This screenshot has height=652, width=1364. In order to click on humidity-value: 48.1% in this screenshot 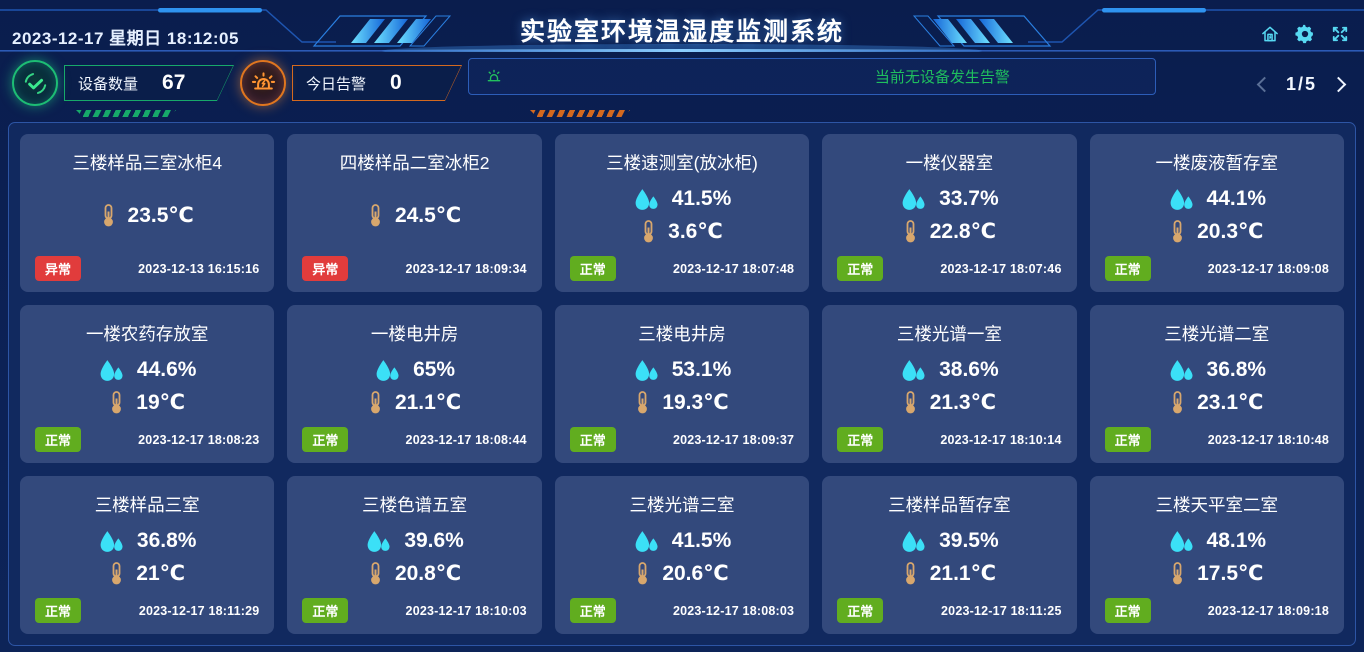, I will do `click(1236, 541)`.